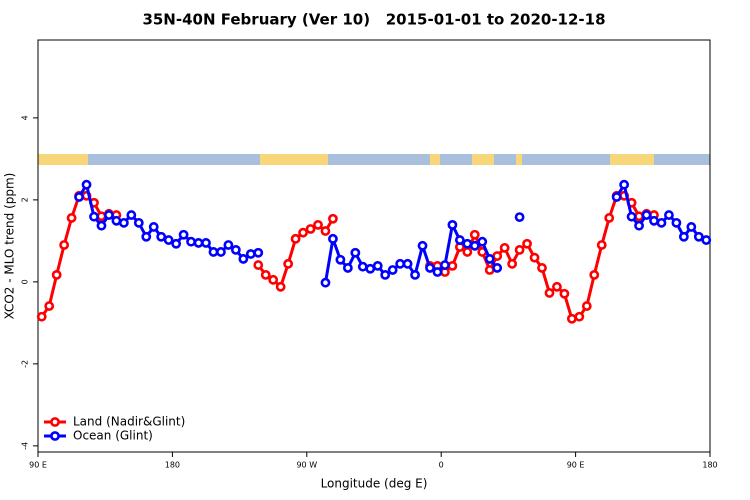  Describe the element at coordinates (25, 364) in the screenshot. I see `y-tick-label: -2` at that location.